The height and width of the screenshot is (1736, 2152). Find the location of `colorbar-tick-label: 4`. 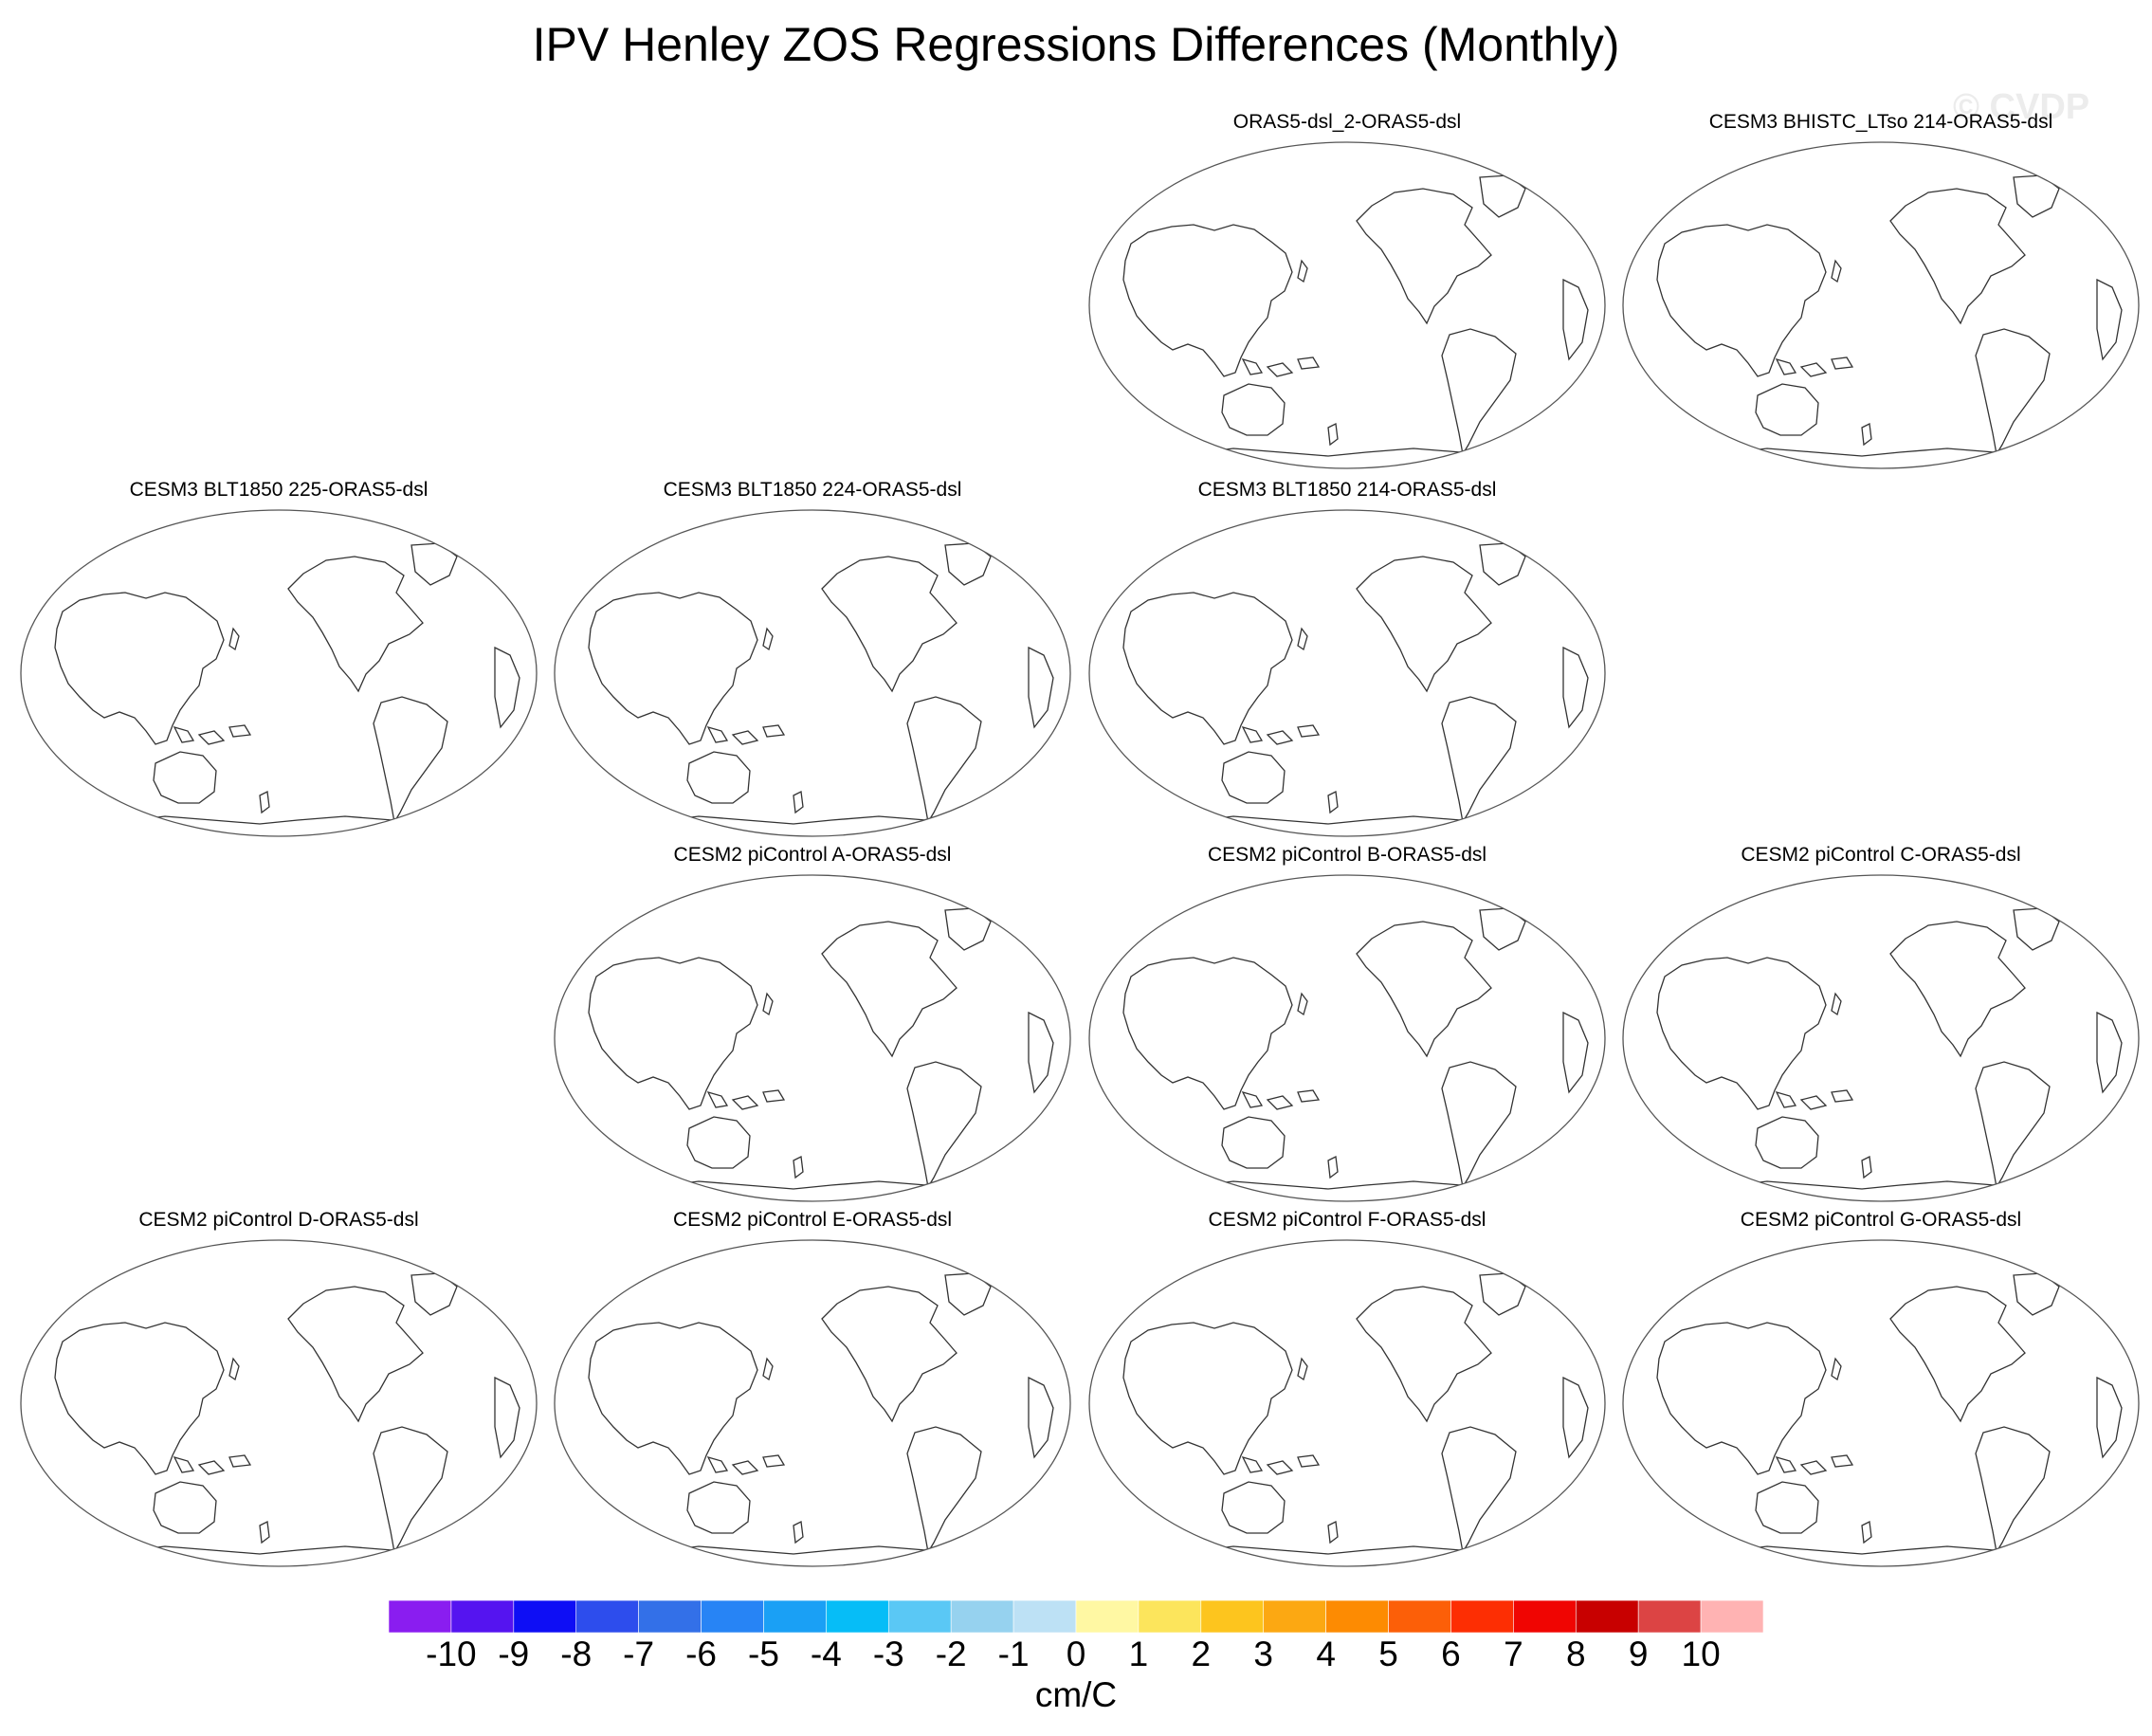

colorbar-tick-label: 4 is located at coordinates (1326, 1654).